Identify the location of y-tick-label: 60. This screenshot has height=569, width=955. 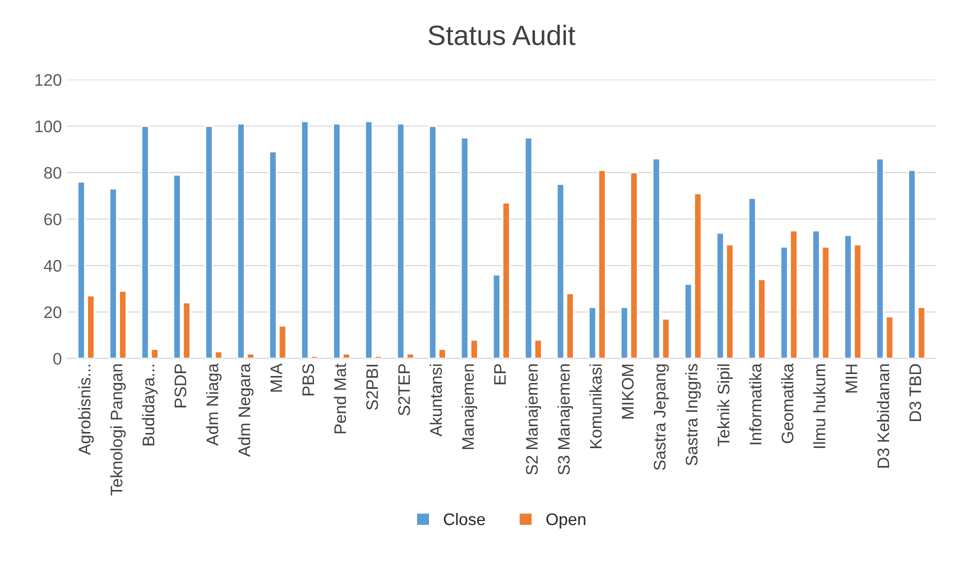
(53, 219).